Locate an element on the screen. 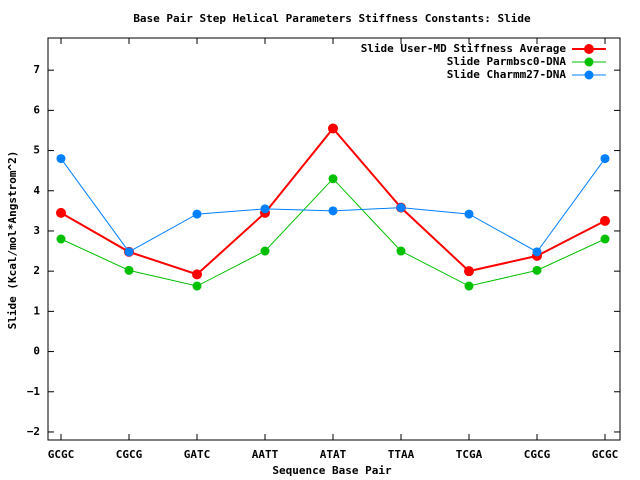 The width and height of the screenshot is (640, 480). y-tick-label: 7 is located at coordinates (36, 69).